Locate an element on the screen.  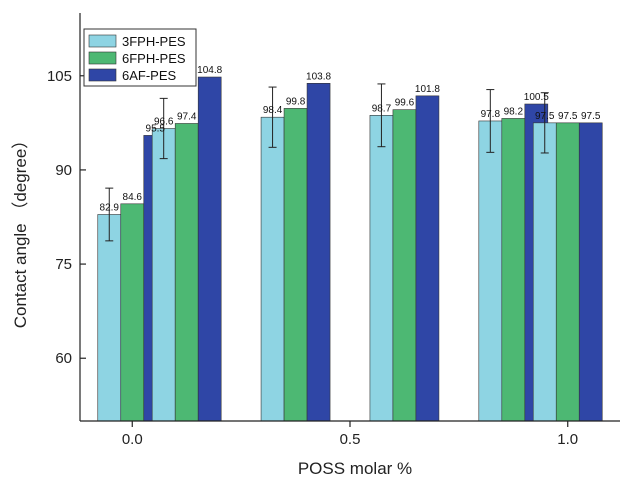
y-tick-label-60: 60 is located at coordinates (63, 358).